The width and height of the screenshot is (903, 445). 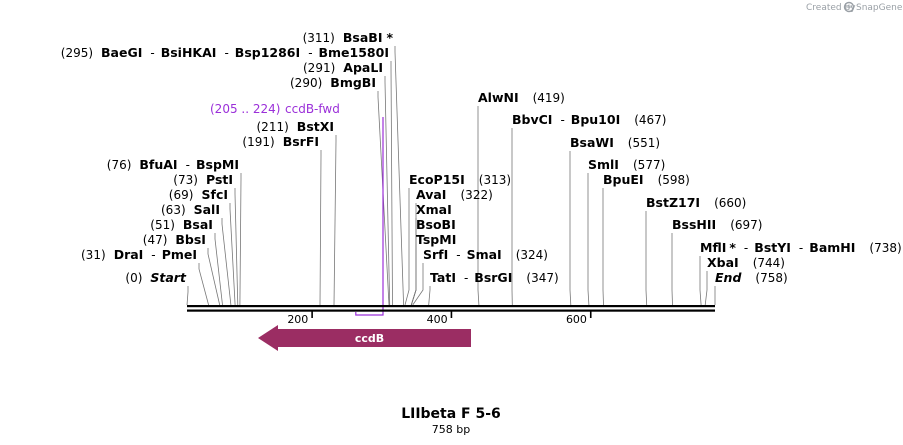 What do you see at coordinates (549, 98) in the screenshot?
I see `site-position: (419)` at bounding box center [549, 98].